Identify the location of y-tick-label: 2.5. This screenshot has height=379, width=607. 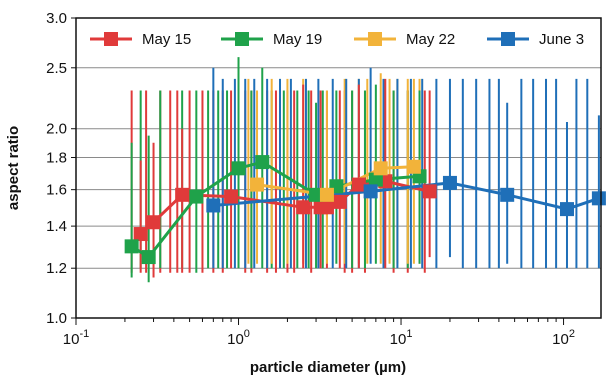
(56, 68).